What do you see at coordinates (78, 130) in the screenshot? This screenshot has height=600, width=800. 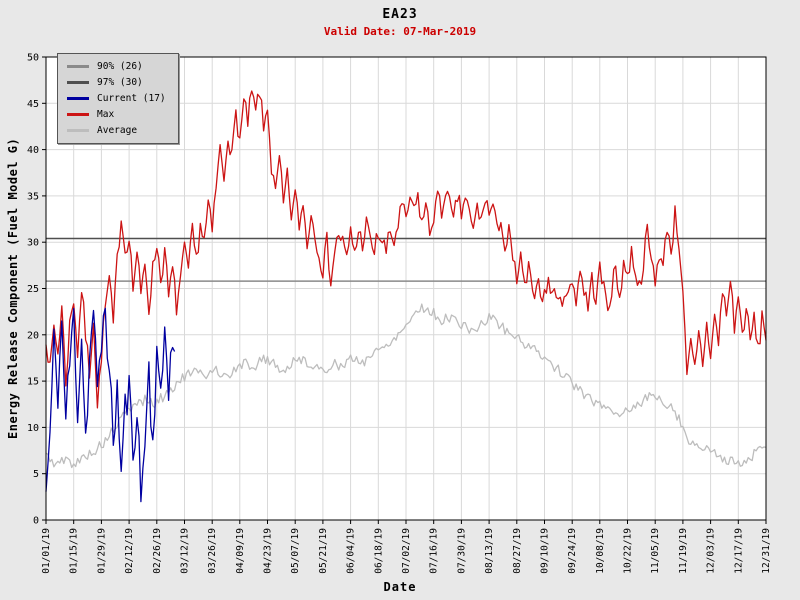 I see `legend-line-swatch-average` at bounding box center [78, 130].